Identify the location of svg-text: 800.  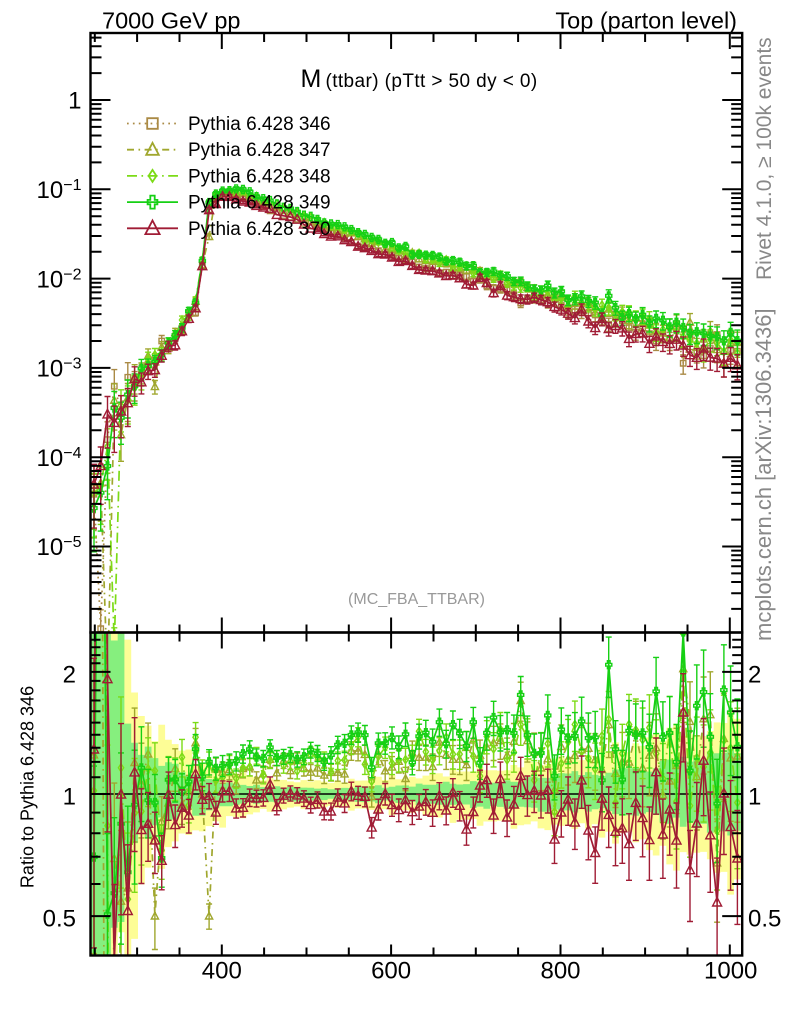
(560, 970).